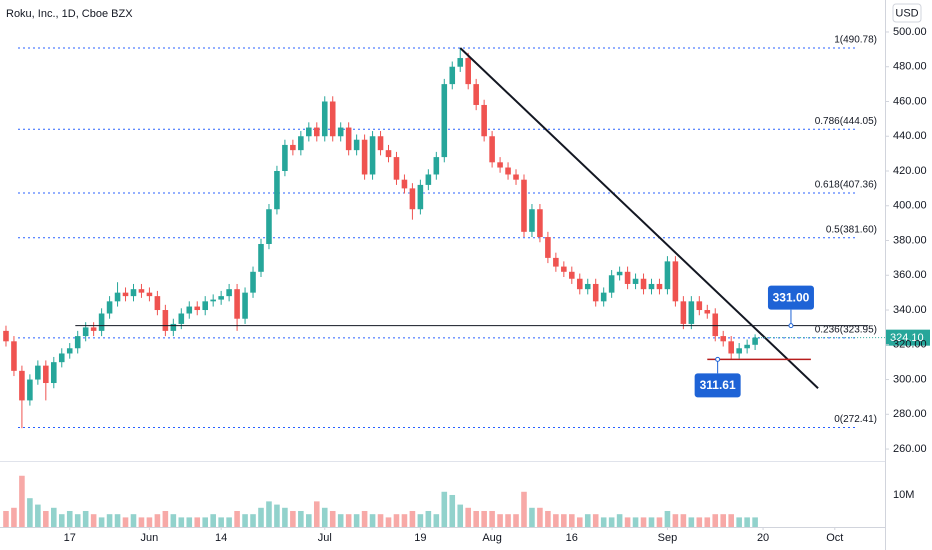 This screenshot has height=550, width=932. I want to click on y-tick-label: 400.00, so click(910, 206).